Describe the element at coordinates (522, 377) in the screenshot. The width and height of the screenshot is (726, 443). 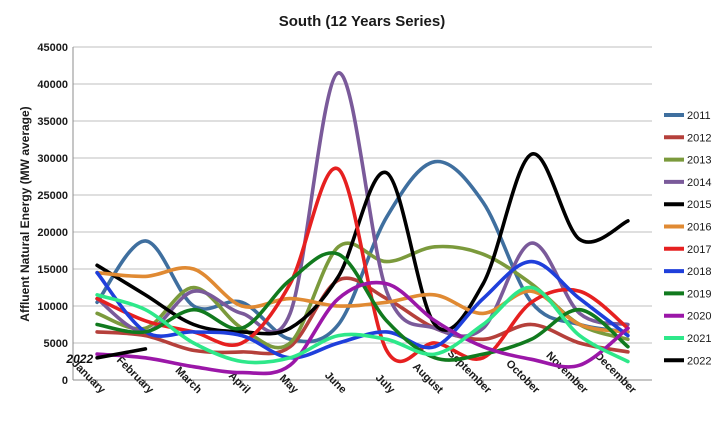
I see `x-tick-label: October` at that location.